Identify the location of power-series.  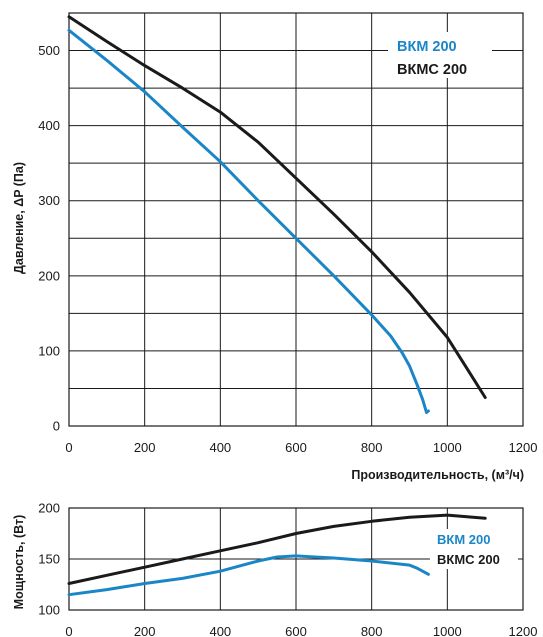
(277, 555).